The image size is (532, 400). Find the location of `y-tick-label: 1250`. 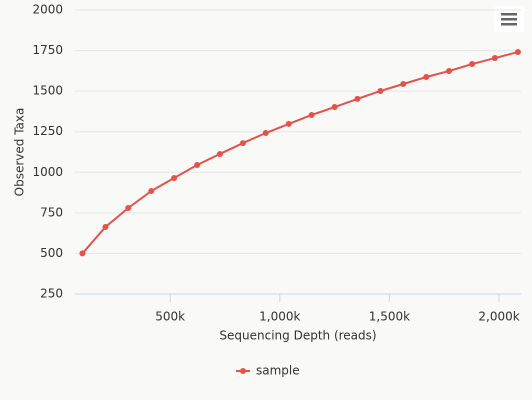

y-tick-label: 1250 is located at coordinates (47, 131).